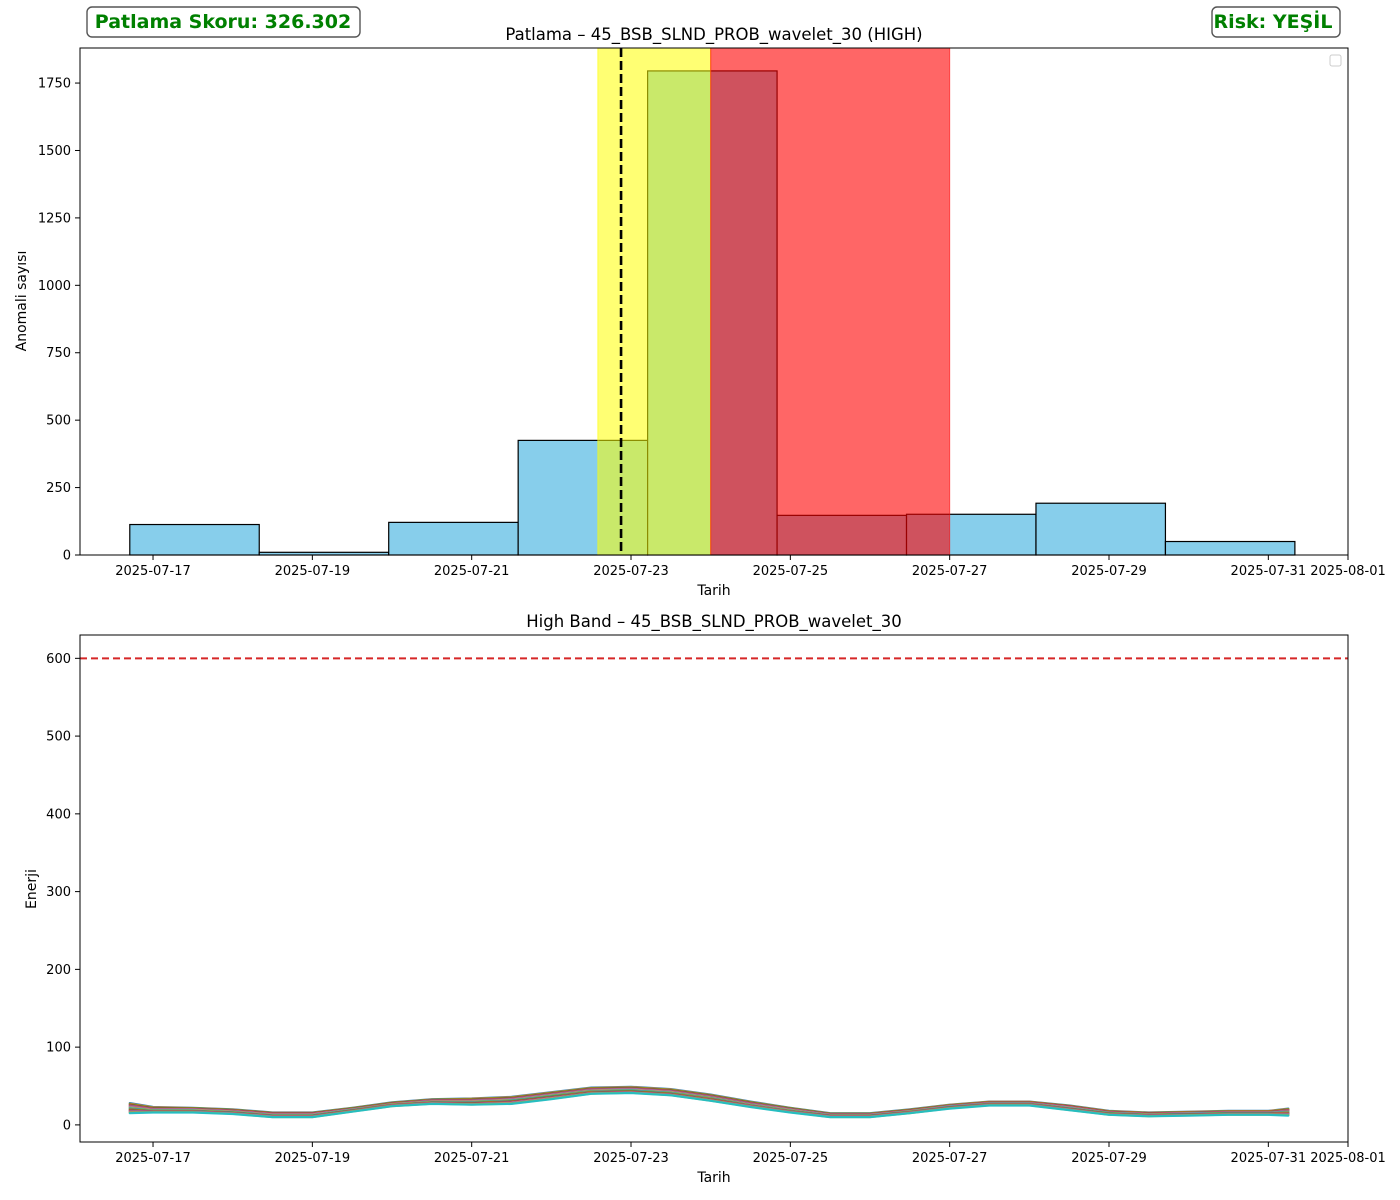 This screenshot has height=1200, width=1400. What do you see at coordinates (830, 301) in the screenshot?
I see `red-window-span` at bounding box center [830, 301].